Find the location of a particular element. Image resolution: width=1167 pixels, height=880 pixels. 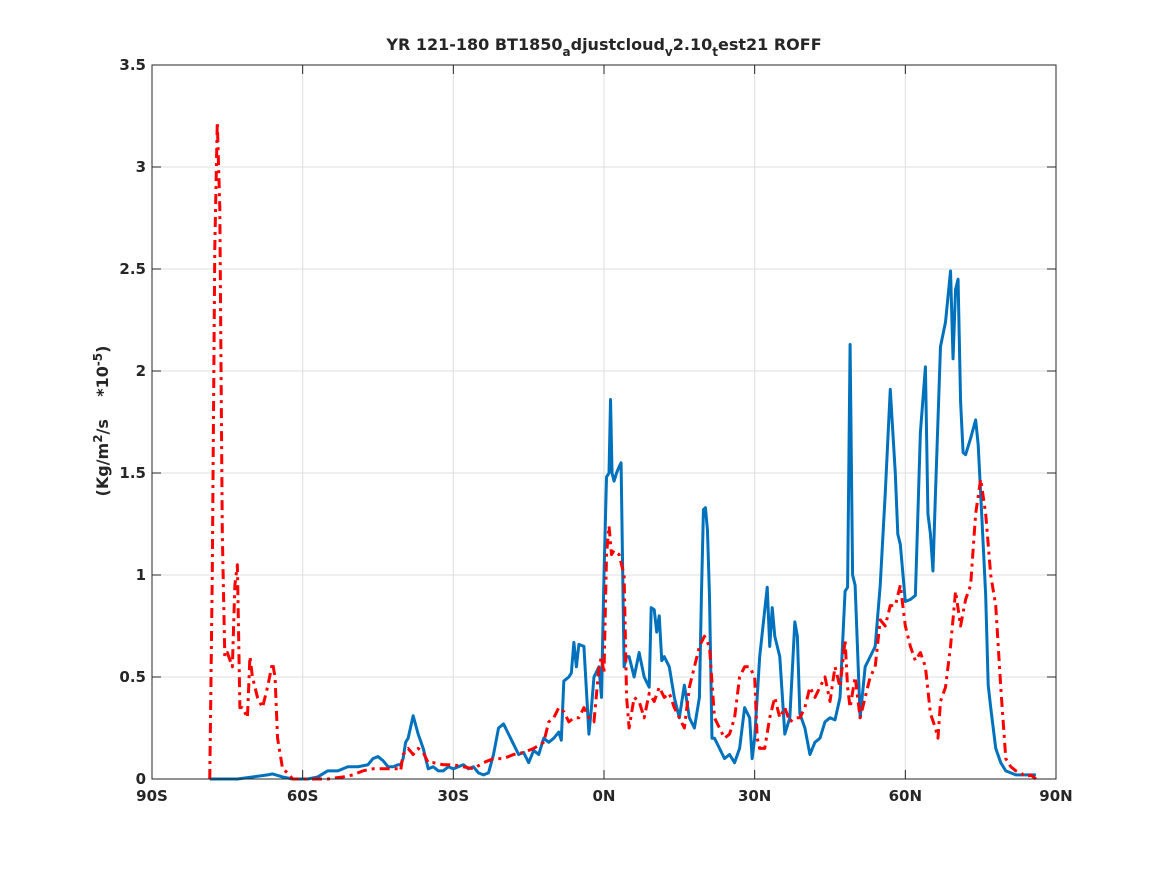

title-prefix: YR 121-180 BT1850 is located at coordinates (473, 44).